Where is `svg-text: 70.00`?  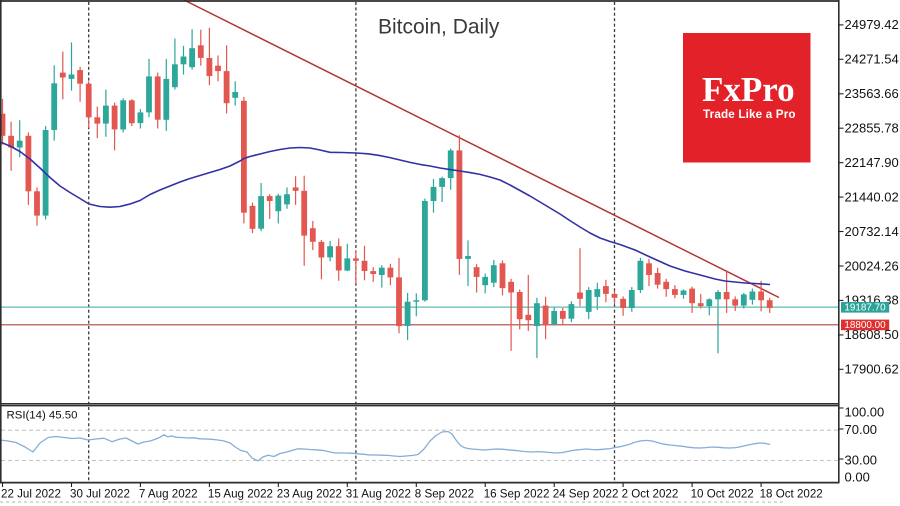
svg-text: 70.00 is located at coordinates (861, 429).